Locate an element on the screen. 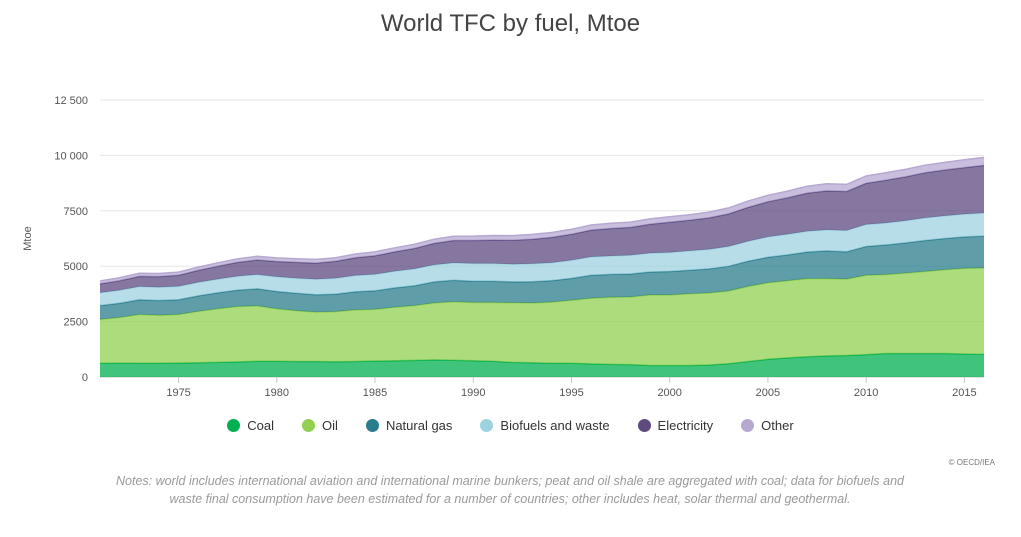 The image size is (1021, 537). series-area-natural-gas is located at coordinates (542, 278).